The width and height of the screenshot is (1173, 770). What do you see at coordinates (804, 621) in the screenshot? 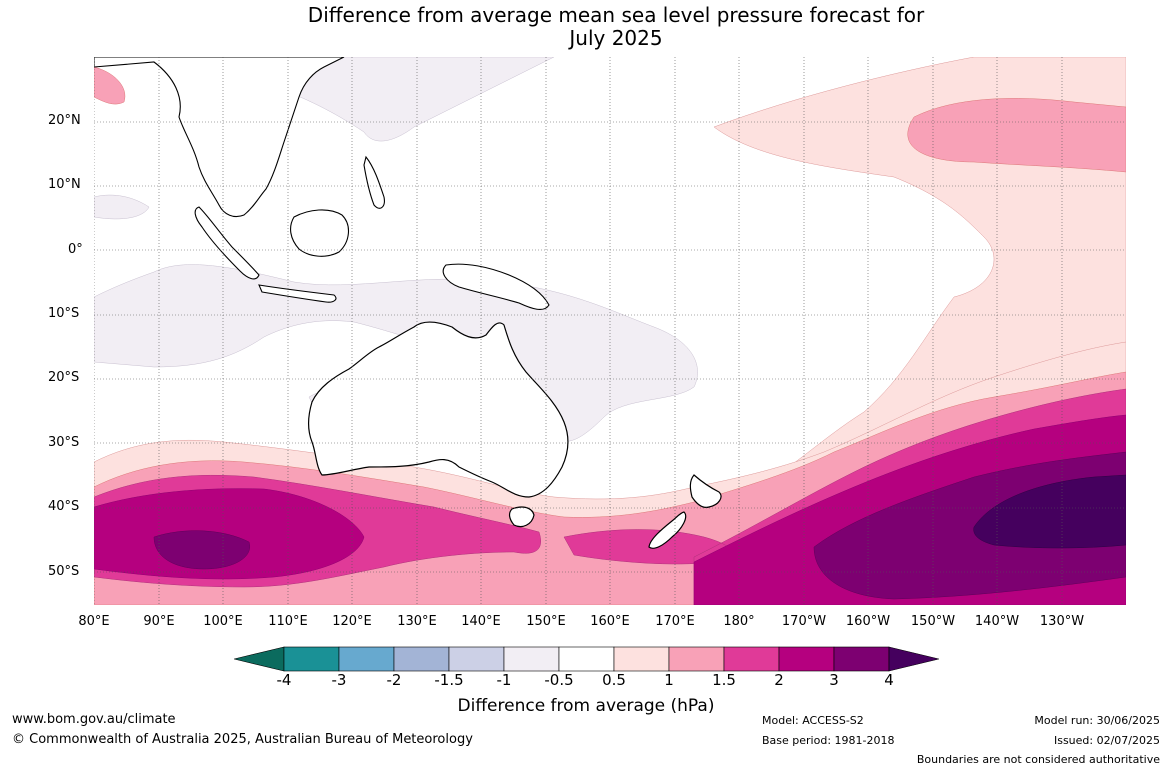
I see `lon-label-170w: 170°W` at bounding box center [804, 621].